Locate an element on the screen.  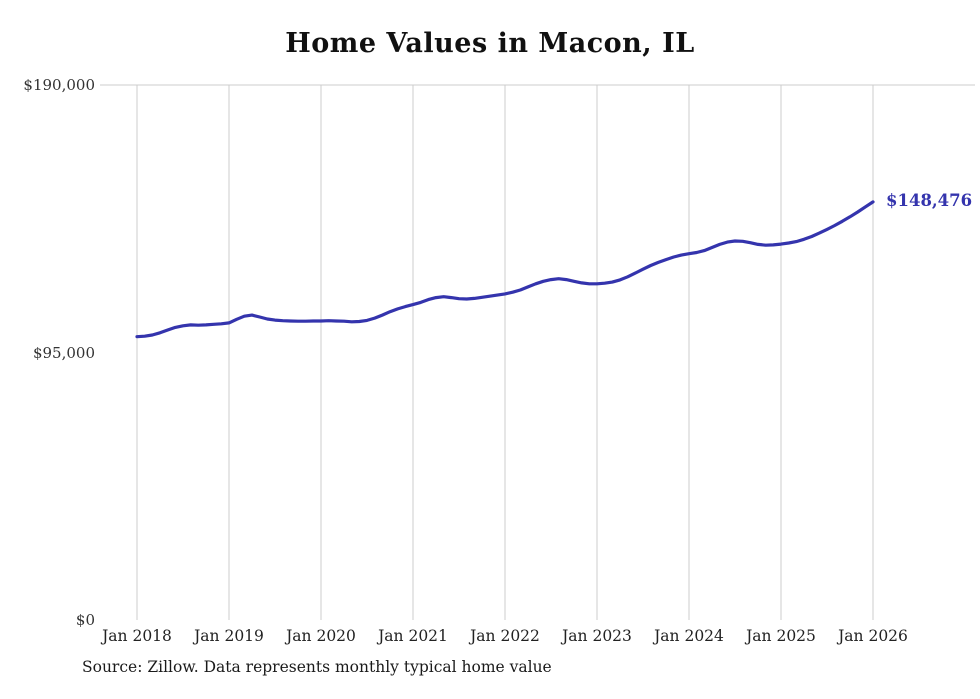
x-tick-label: Jan 2022 is located at coordinates (505, 636).